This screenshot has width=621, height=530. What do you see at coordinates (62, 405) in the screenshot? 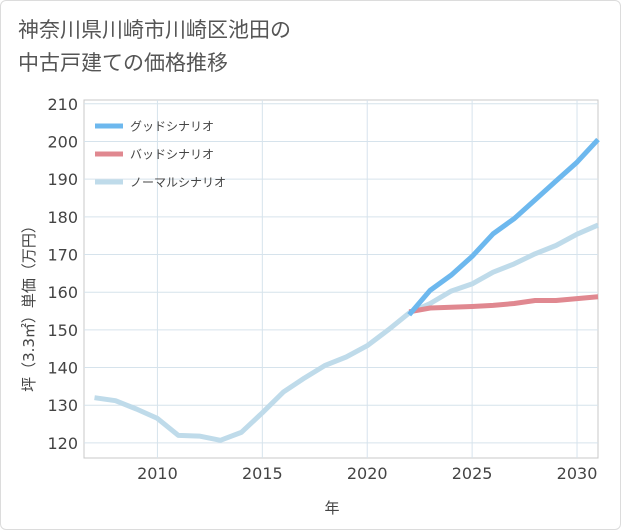
I see `y-tick-label: 130` at bounding box center [62, 405].